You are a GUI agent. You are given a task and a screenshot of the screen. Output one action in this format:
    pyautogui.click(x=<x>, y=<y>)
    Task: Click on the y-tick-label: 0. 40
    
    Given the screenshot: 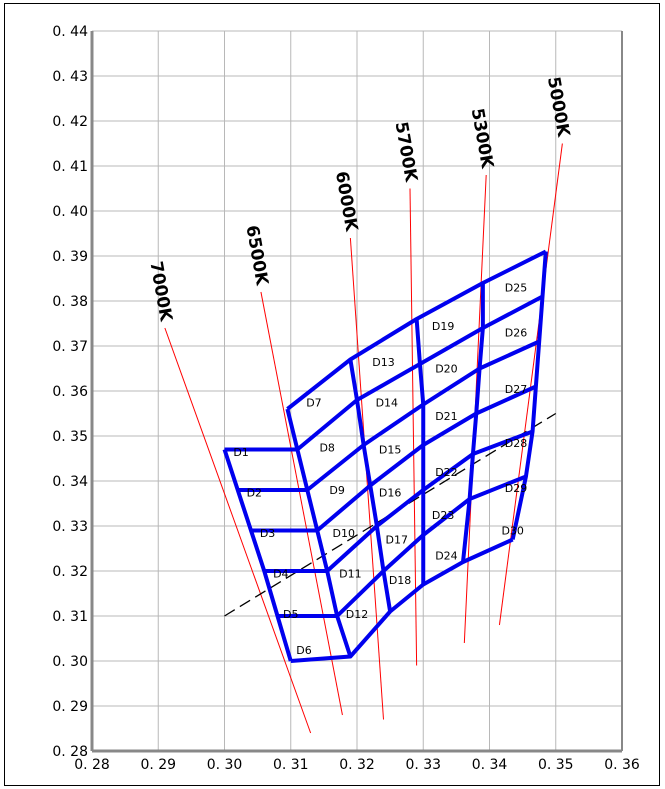 What is the action you would take?
    pyautogui.click(x=70, y=212)
    